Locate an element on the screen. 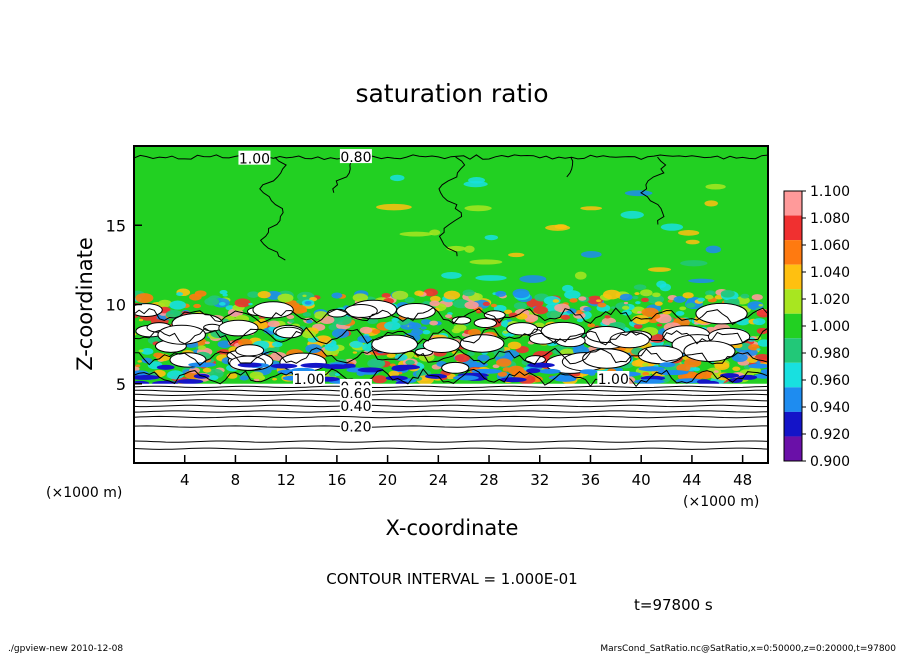 The width and height of the screenshot is (904, 654). y-axis-ticks: 5 10 15 is located at coordinates (124, 305).